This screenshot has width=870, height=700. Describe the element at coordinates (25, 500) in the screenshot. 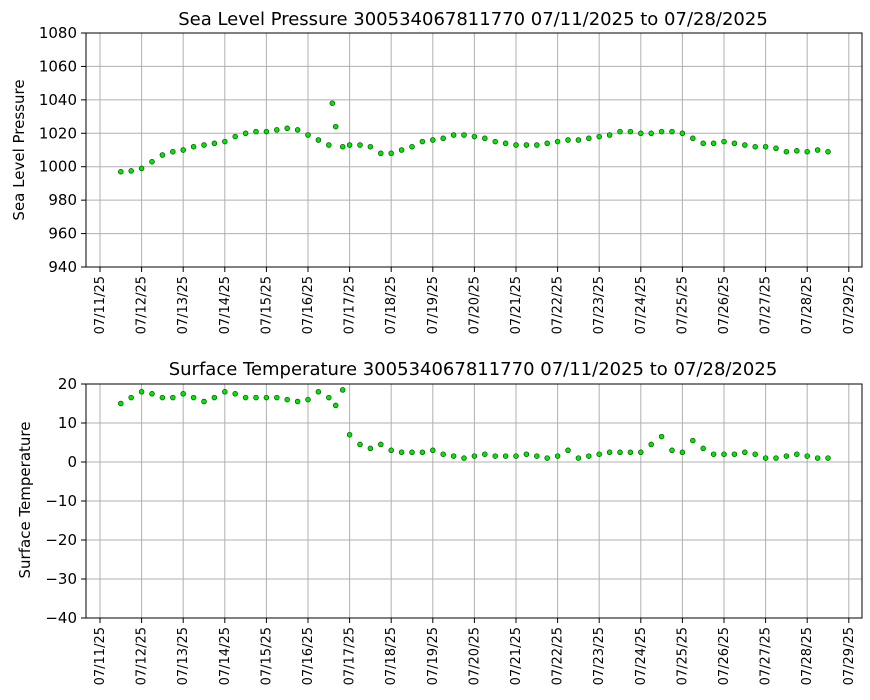

I see `surface-temperature-y-axis-label: Surface Temperature` at that location.